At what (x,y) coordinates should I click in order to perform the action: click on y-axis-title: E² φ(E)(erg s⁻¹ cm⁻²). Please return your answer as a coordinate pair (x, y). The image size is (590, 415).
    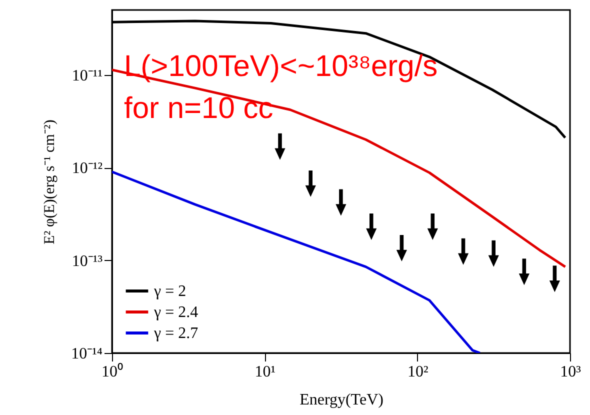
    Looking at the image, I should click on (50, 182).